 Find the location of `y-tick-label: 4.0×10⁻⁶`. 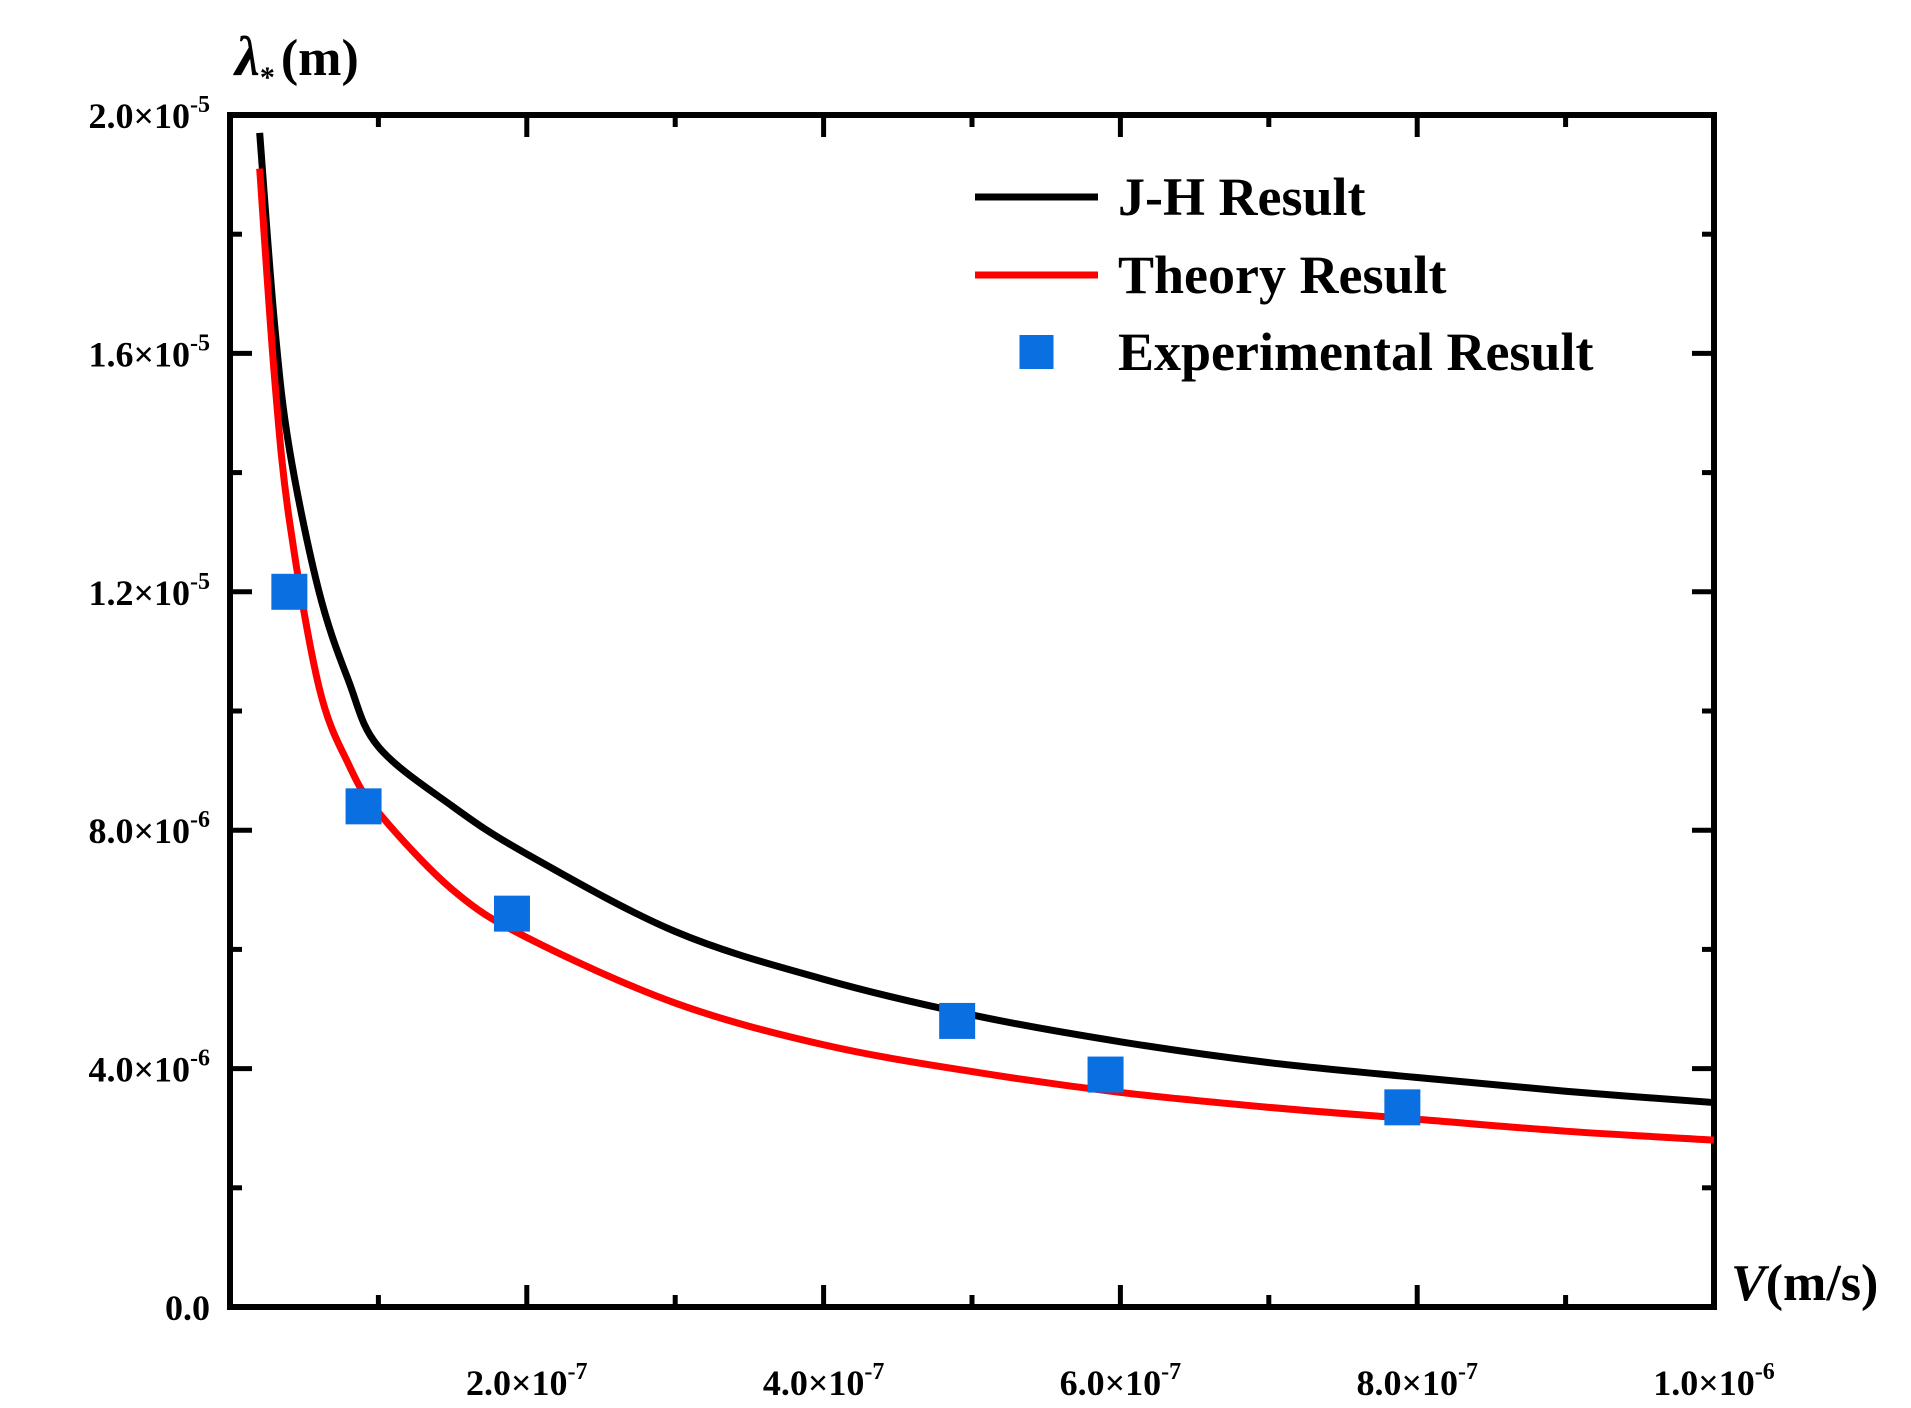

y-tick-label: 4.0×10⁻⁶ is located at coordinates (149, 1068).